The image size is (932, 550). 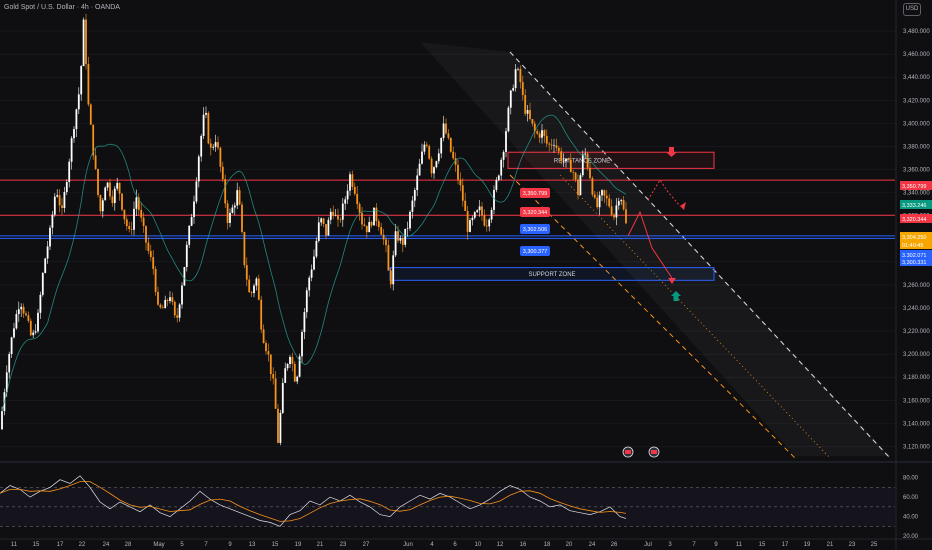 What do you see at coordinates (569, 545) in the screenshot?
I see `x-axis-tick: 20` at bounding box center [569, 545].